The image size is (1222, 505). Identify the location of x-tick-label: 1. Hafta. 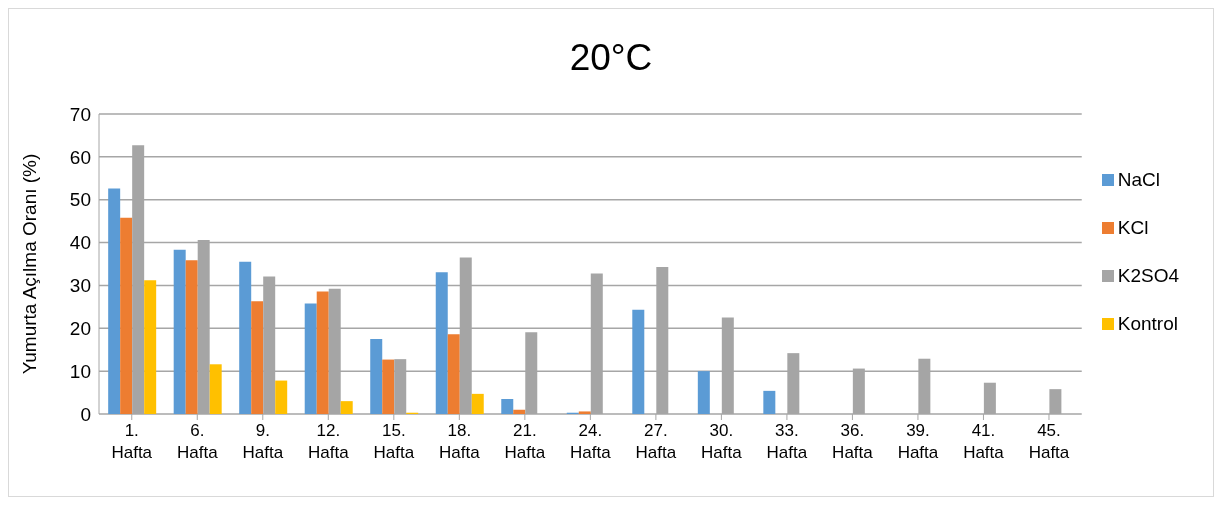
(132, 441).